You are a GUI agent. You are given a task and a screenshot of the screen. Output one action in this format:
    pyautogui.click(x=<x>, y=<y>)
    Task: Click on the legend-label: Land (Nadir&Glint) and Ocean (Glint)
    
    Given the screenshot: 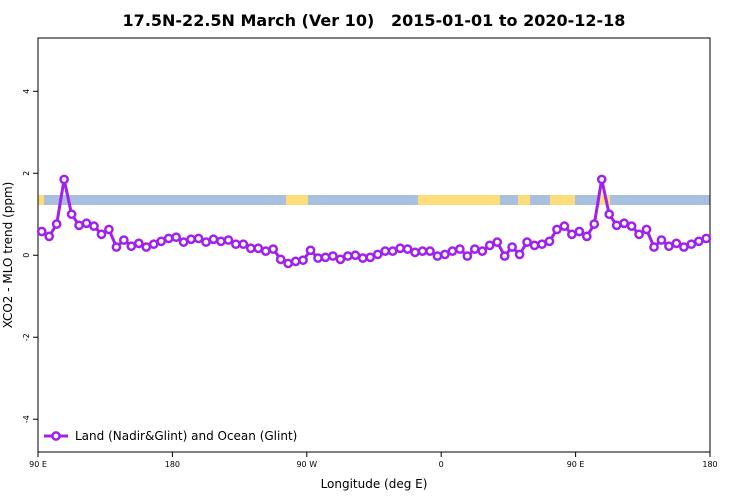 What is the action you would take?
    pyautogui.click(x=186, y=436)
    